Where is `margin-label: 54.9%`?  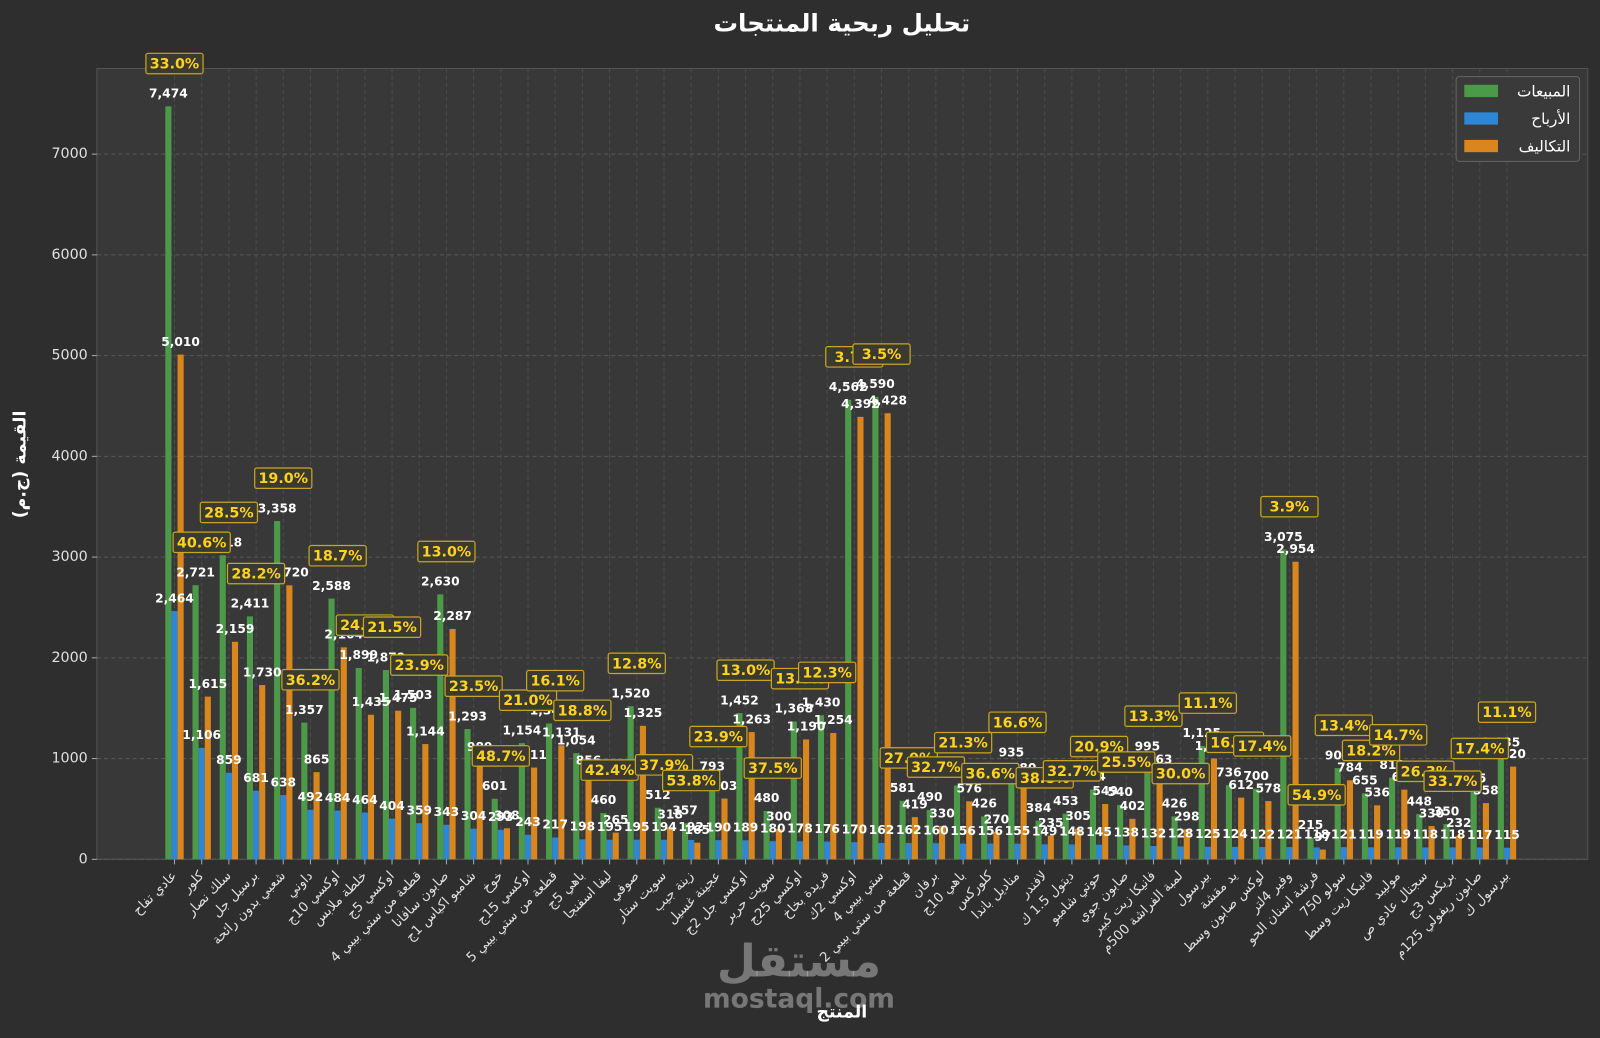 margin-label: 54.9% is located at coordinates (1317, 796).